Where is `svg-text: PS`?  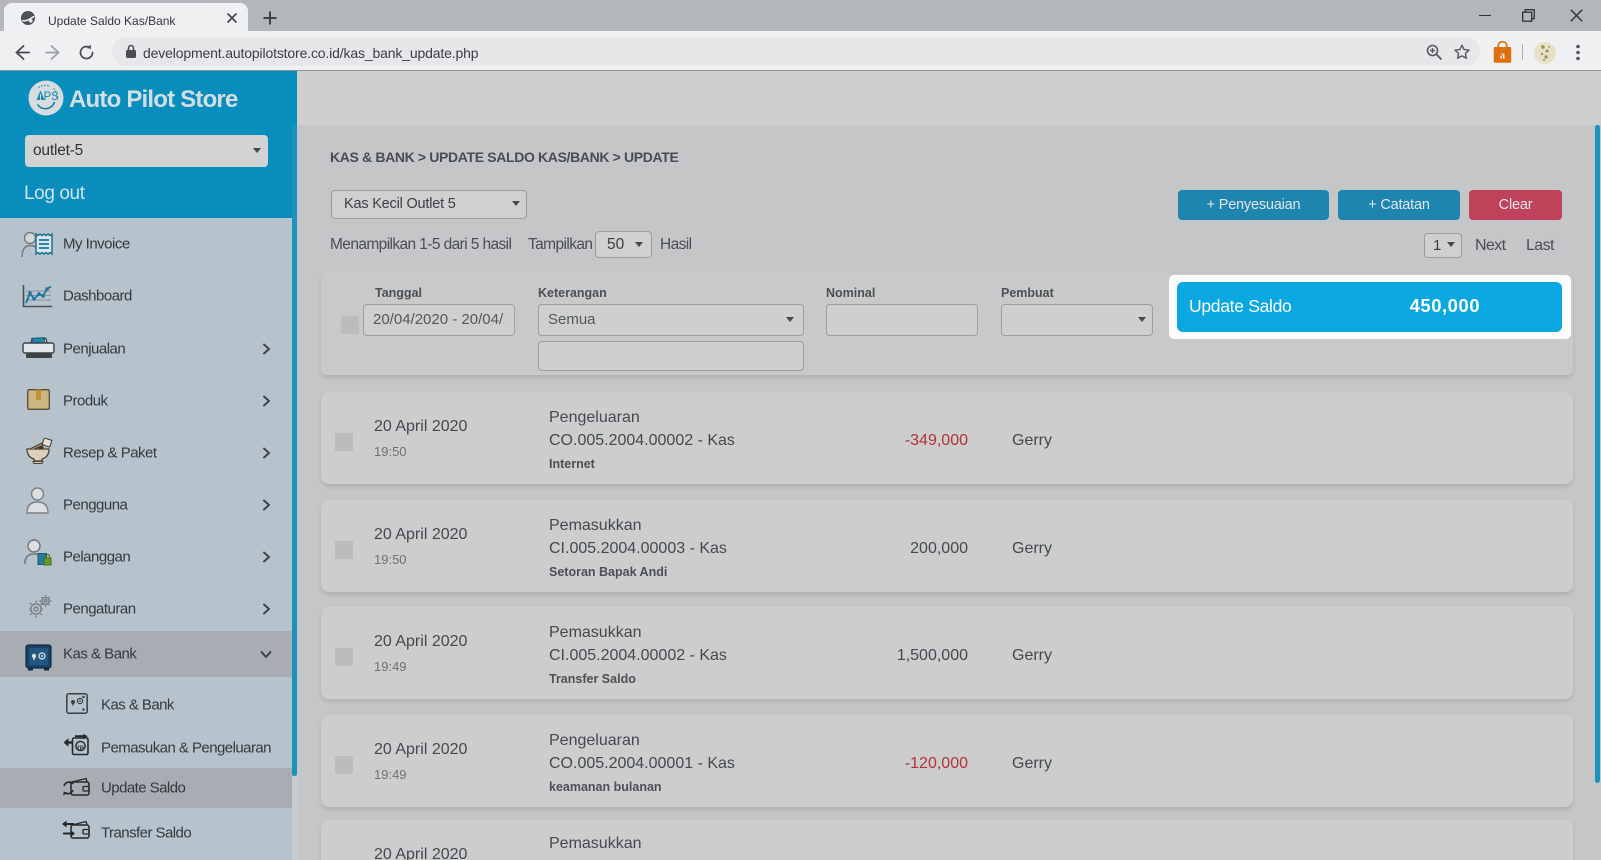
svg-text: PS is located at coordinates (52, 97).